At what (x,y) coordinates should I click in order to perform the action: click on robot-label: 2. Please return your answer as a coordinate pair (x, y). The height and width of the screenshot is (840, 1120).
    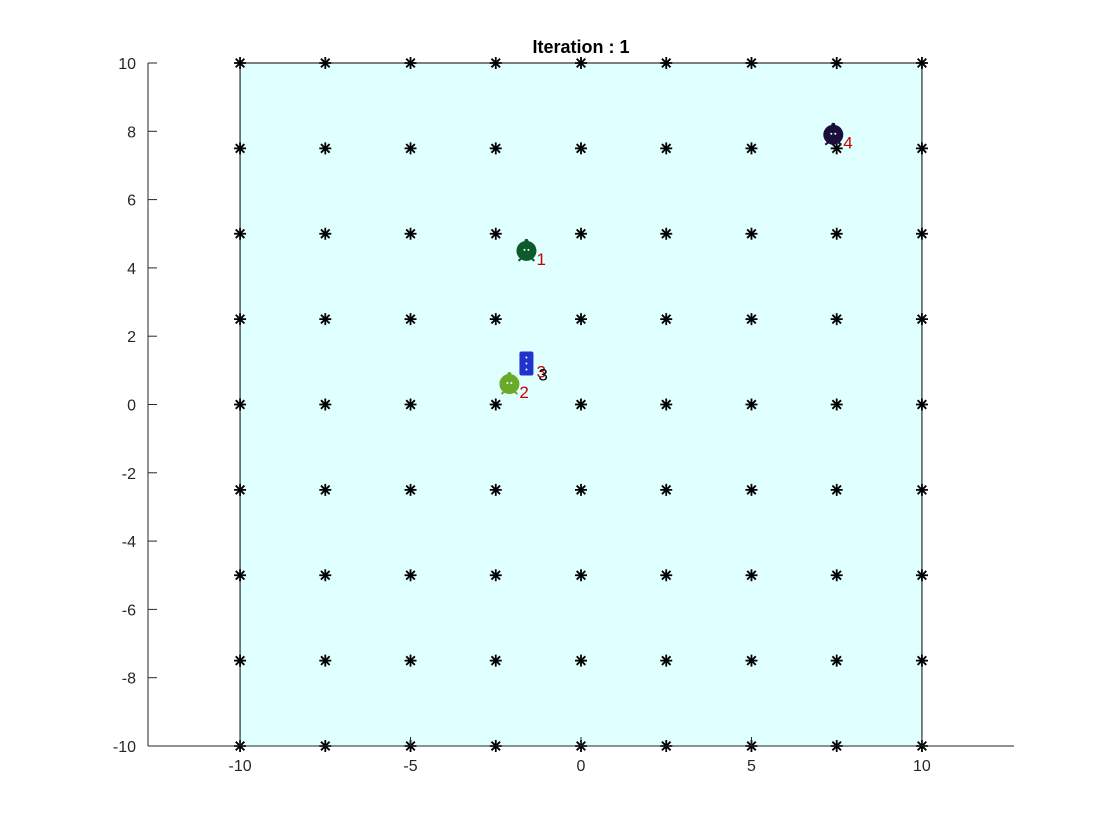
    Looking at the image, I should click on (523, 392).